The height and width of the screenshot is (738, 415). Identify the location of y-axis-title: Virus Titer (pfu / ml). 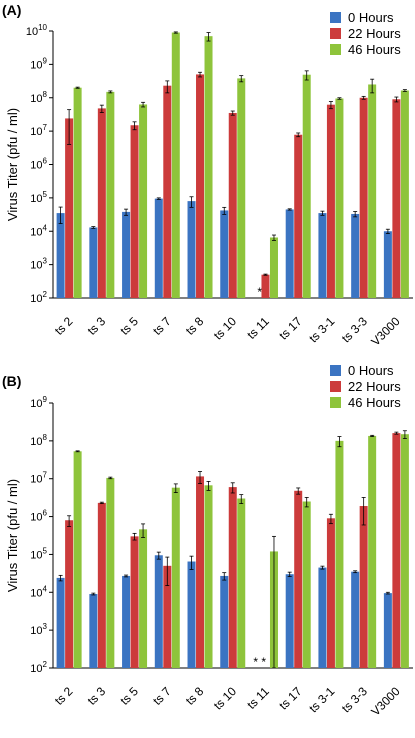
(12, 535).